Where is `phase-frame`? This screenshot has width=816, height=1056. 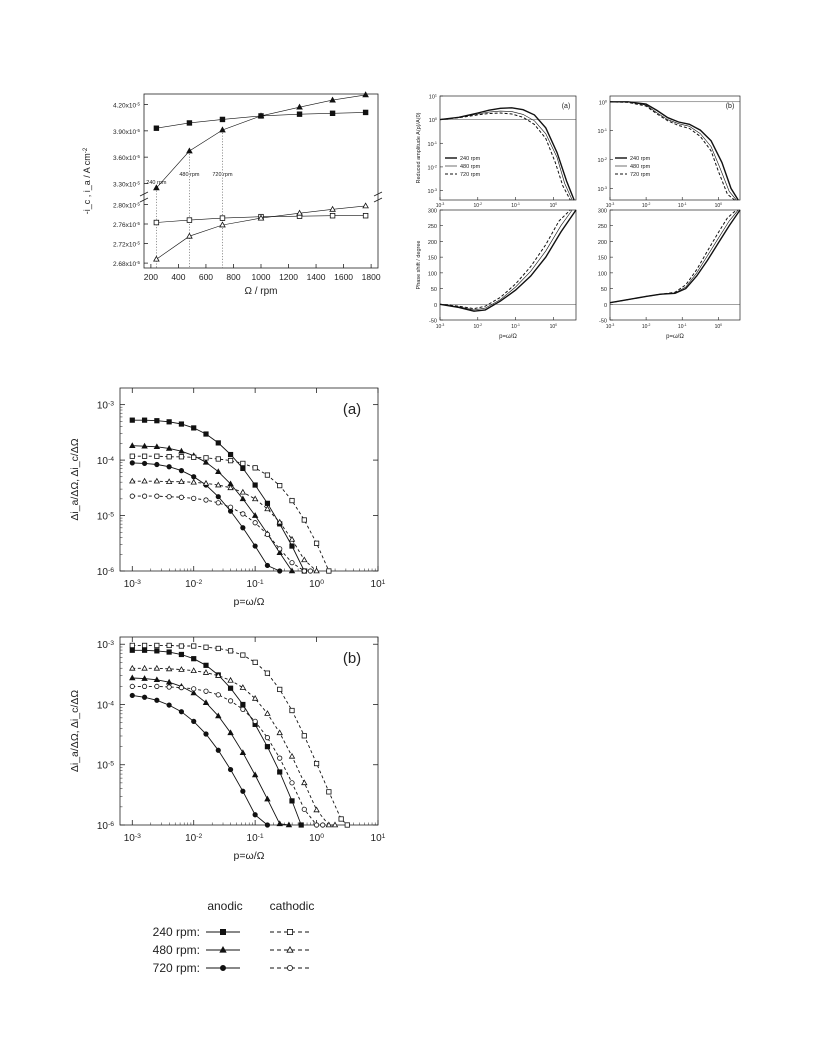 phase-frame is located at coordinates (675, 265).